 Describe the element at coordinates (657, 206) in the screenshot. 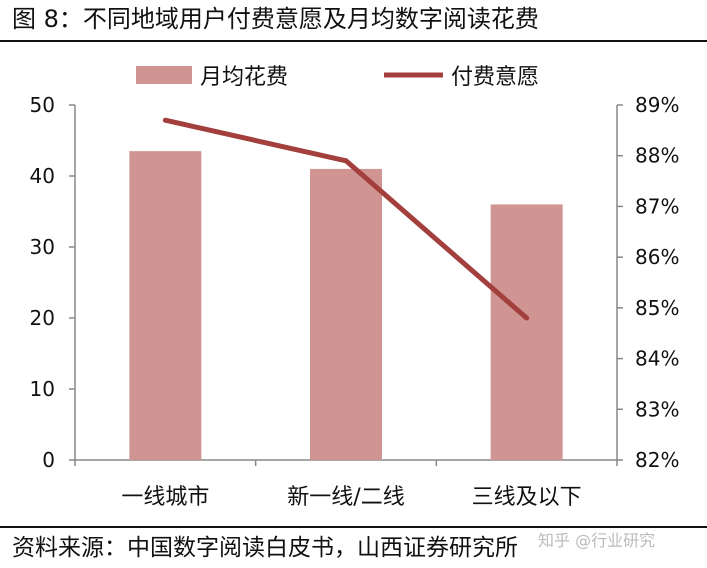

I see `y-right-tick-label: 87%` at that location.